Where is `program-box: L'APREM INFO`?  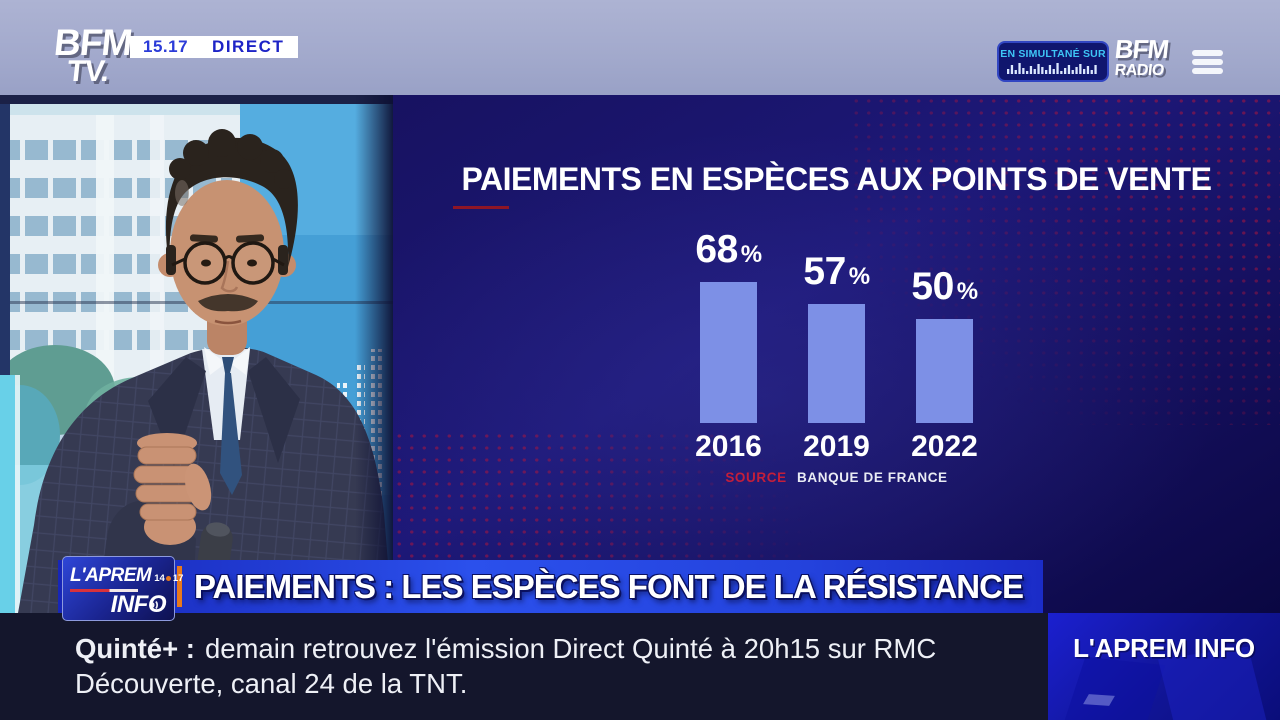
program-box: L'APREM INFO is located at coordinates (1164, 666).